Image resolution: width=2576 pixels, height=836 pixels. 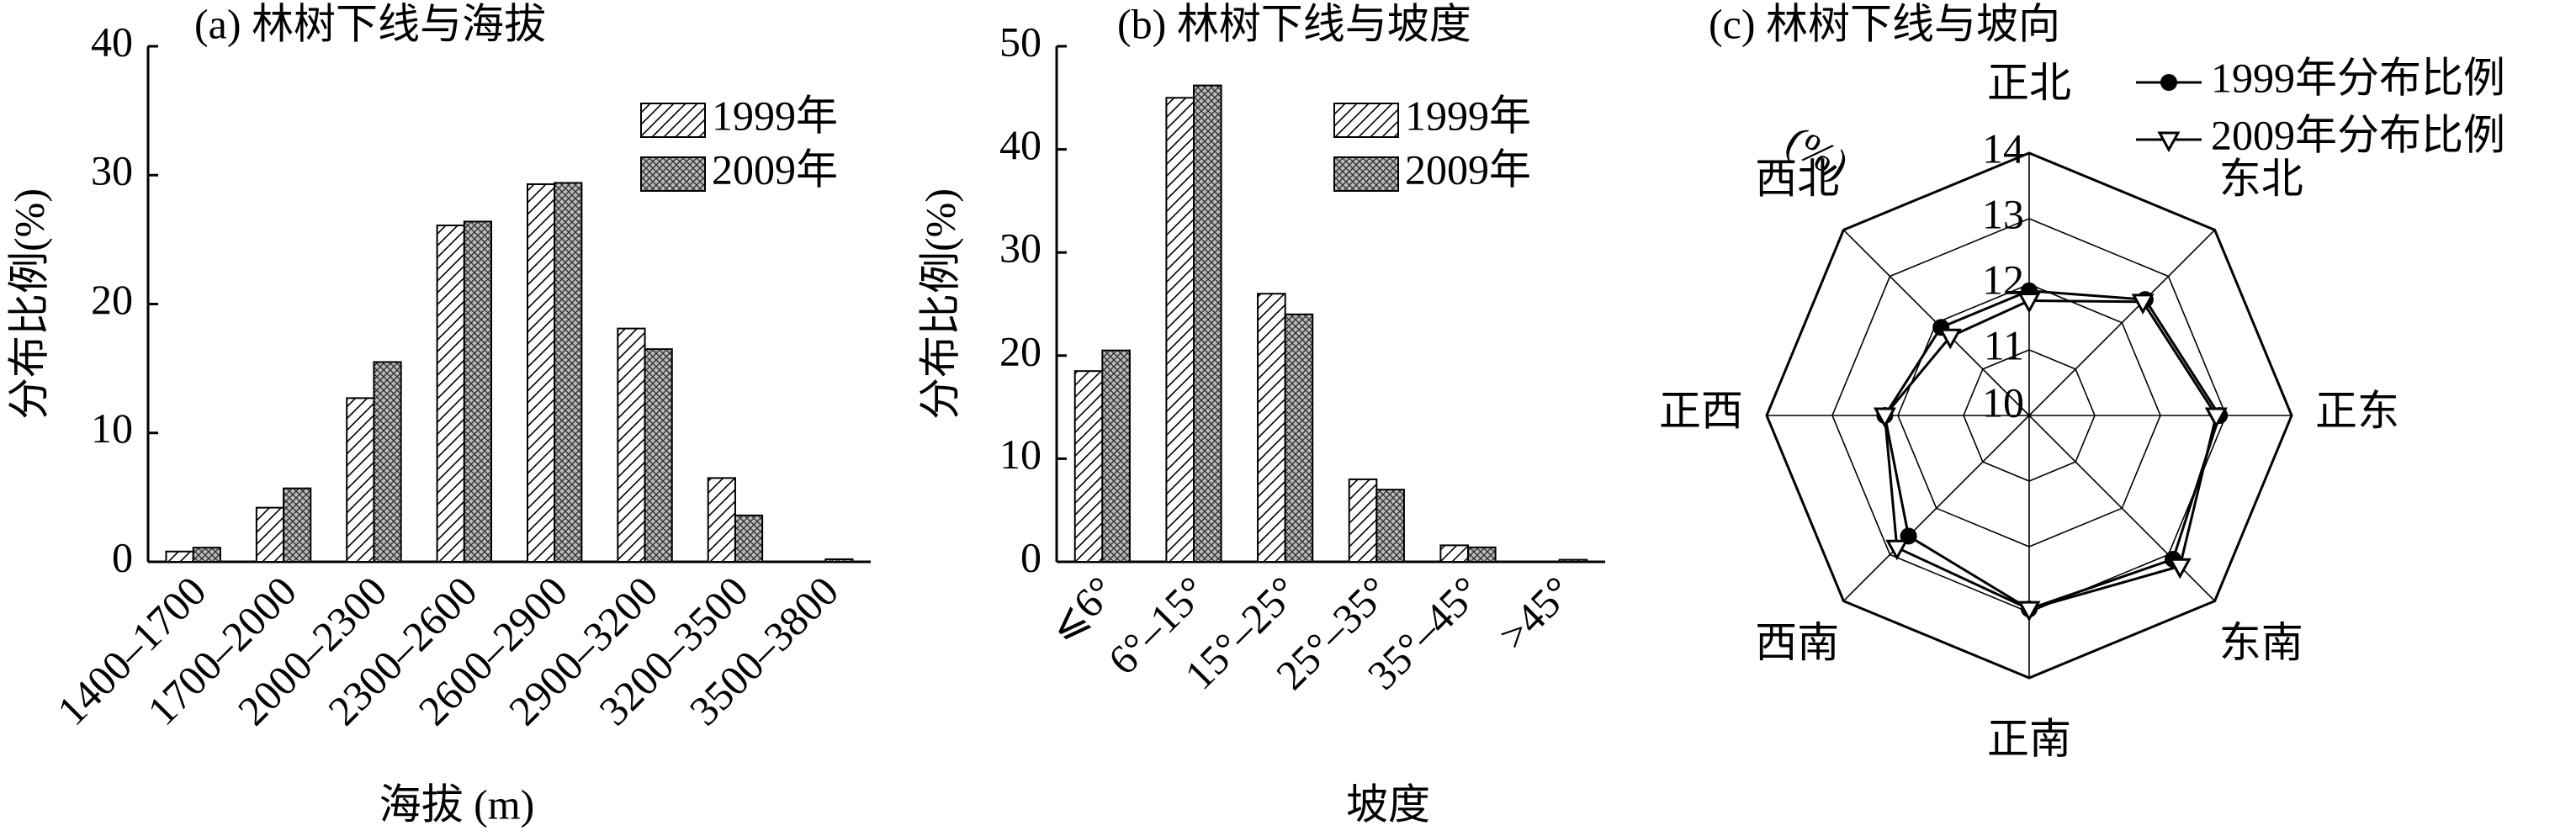 What do you see at coordinates (1020, 41) in the screenshot?
I see `y-tick-label: 50` at bounding box center [1020, 41].